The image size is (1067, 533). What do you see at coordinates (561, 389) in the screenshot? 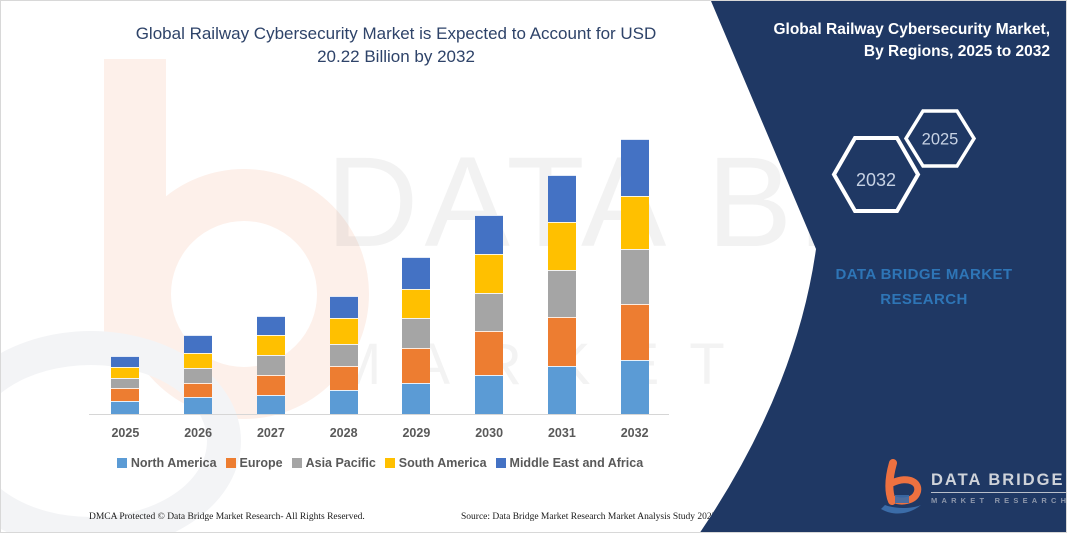
I see `bar-segment-2031-north-america` at bounding box center [561, 389].